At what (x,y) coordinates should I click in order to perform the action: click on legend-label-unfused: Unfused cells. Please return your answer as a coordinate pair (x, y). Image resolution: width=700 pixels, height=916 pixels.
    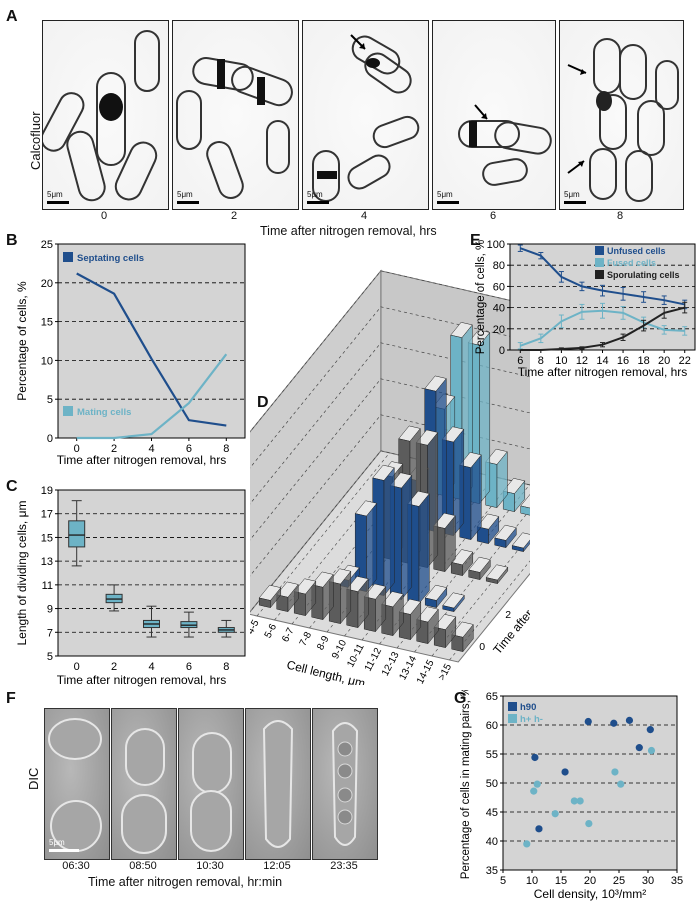
    Looking at the image, I should click on (636, 251).